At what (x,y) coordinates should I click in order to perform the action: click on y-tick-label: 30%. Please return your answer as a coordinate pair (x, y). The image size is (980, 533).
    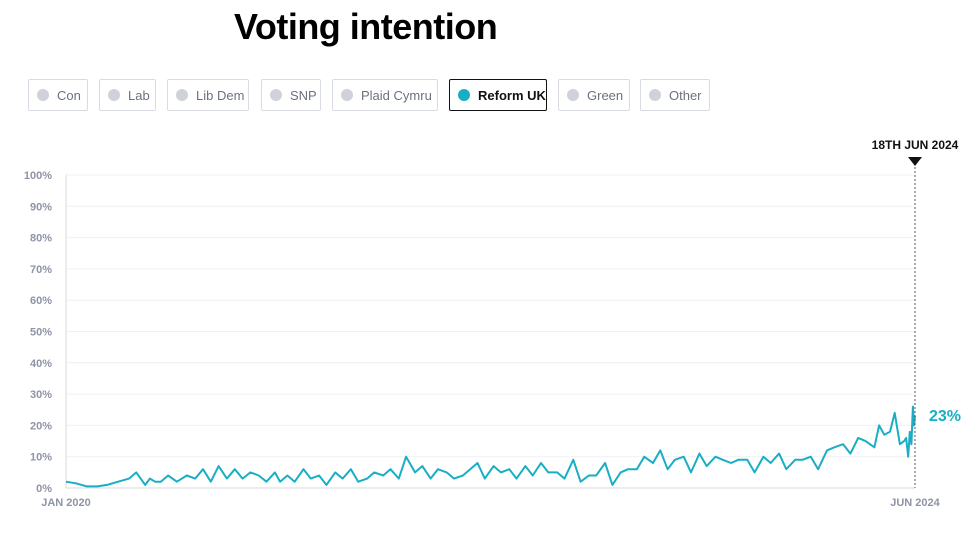
    Looking at the image, I should click on (41, 395).